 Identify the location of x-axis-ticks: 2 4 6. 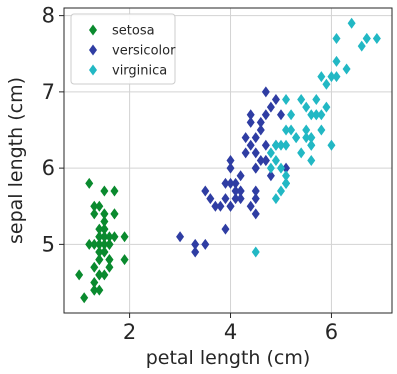
(230, 328).